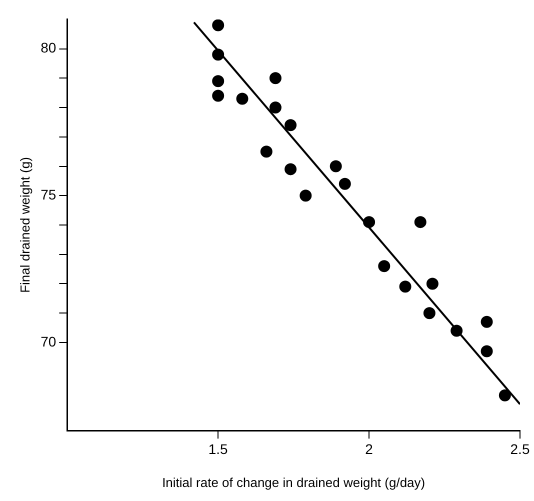 Image resolution: width=534 pixels, height=501 pixels. What do you see at coordinates (369, 448) in the screenshot?
I see `x-tick-label: 2` at bounding box center [369, 448].